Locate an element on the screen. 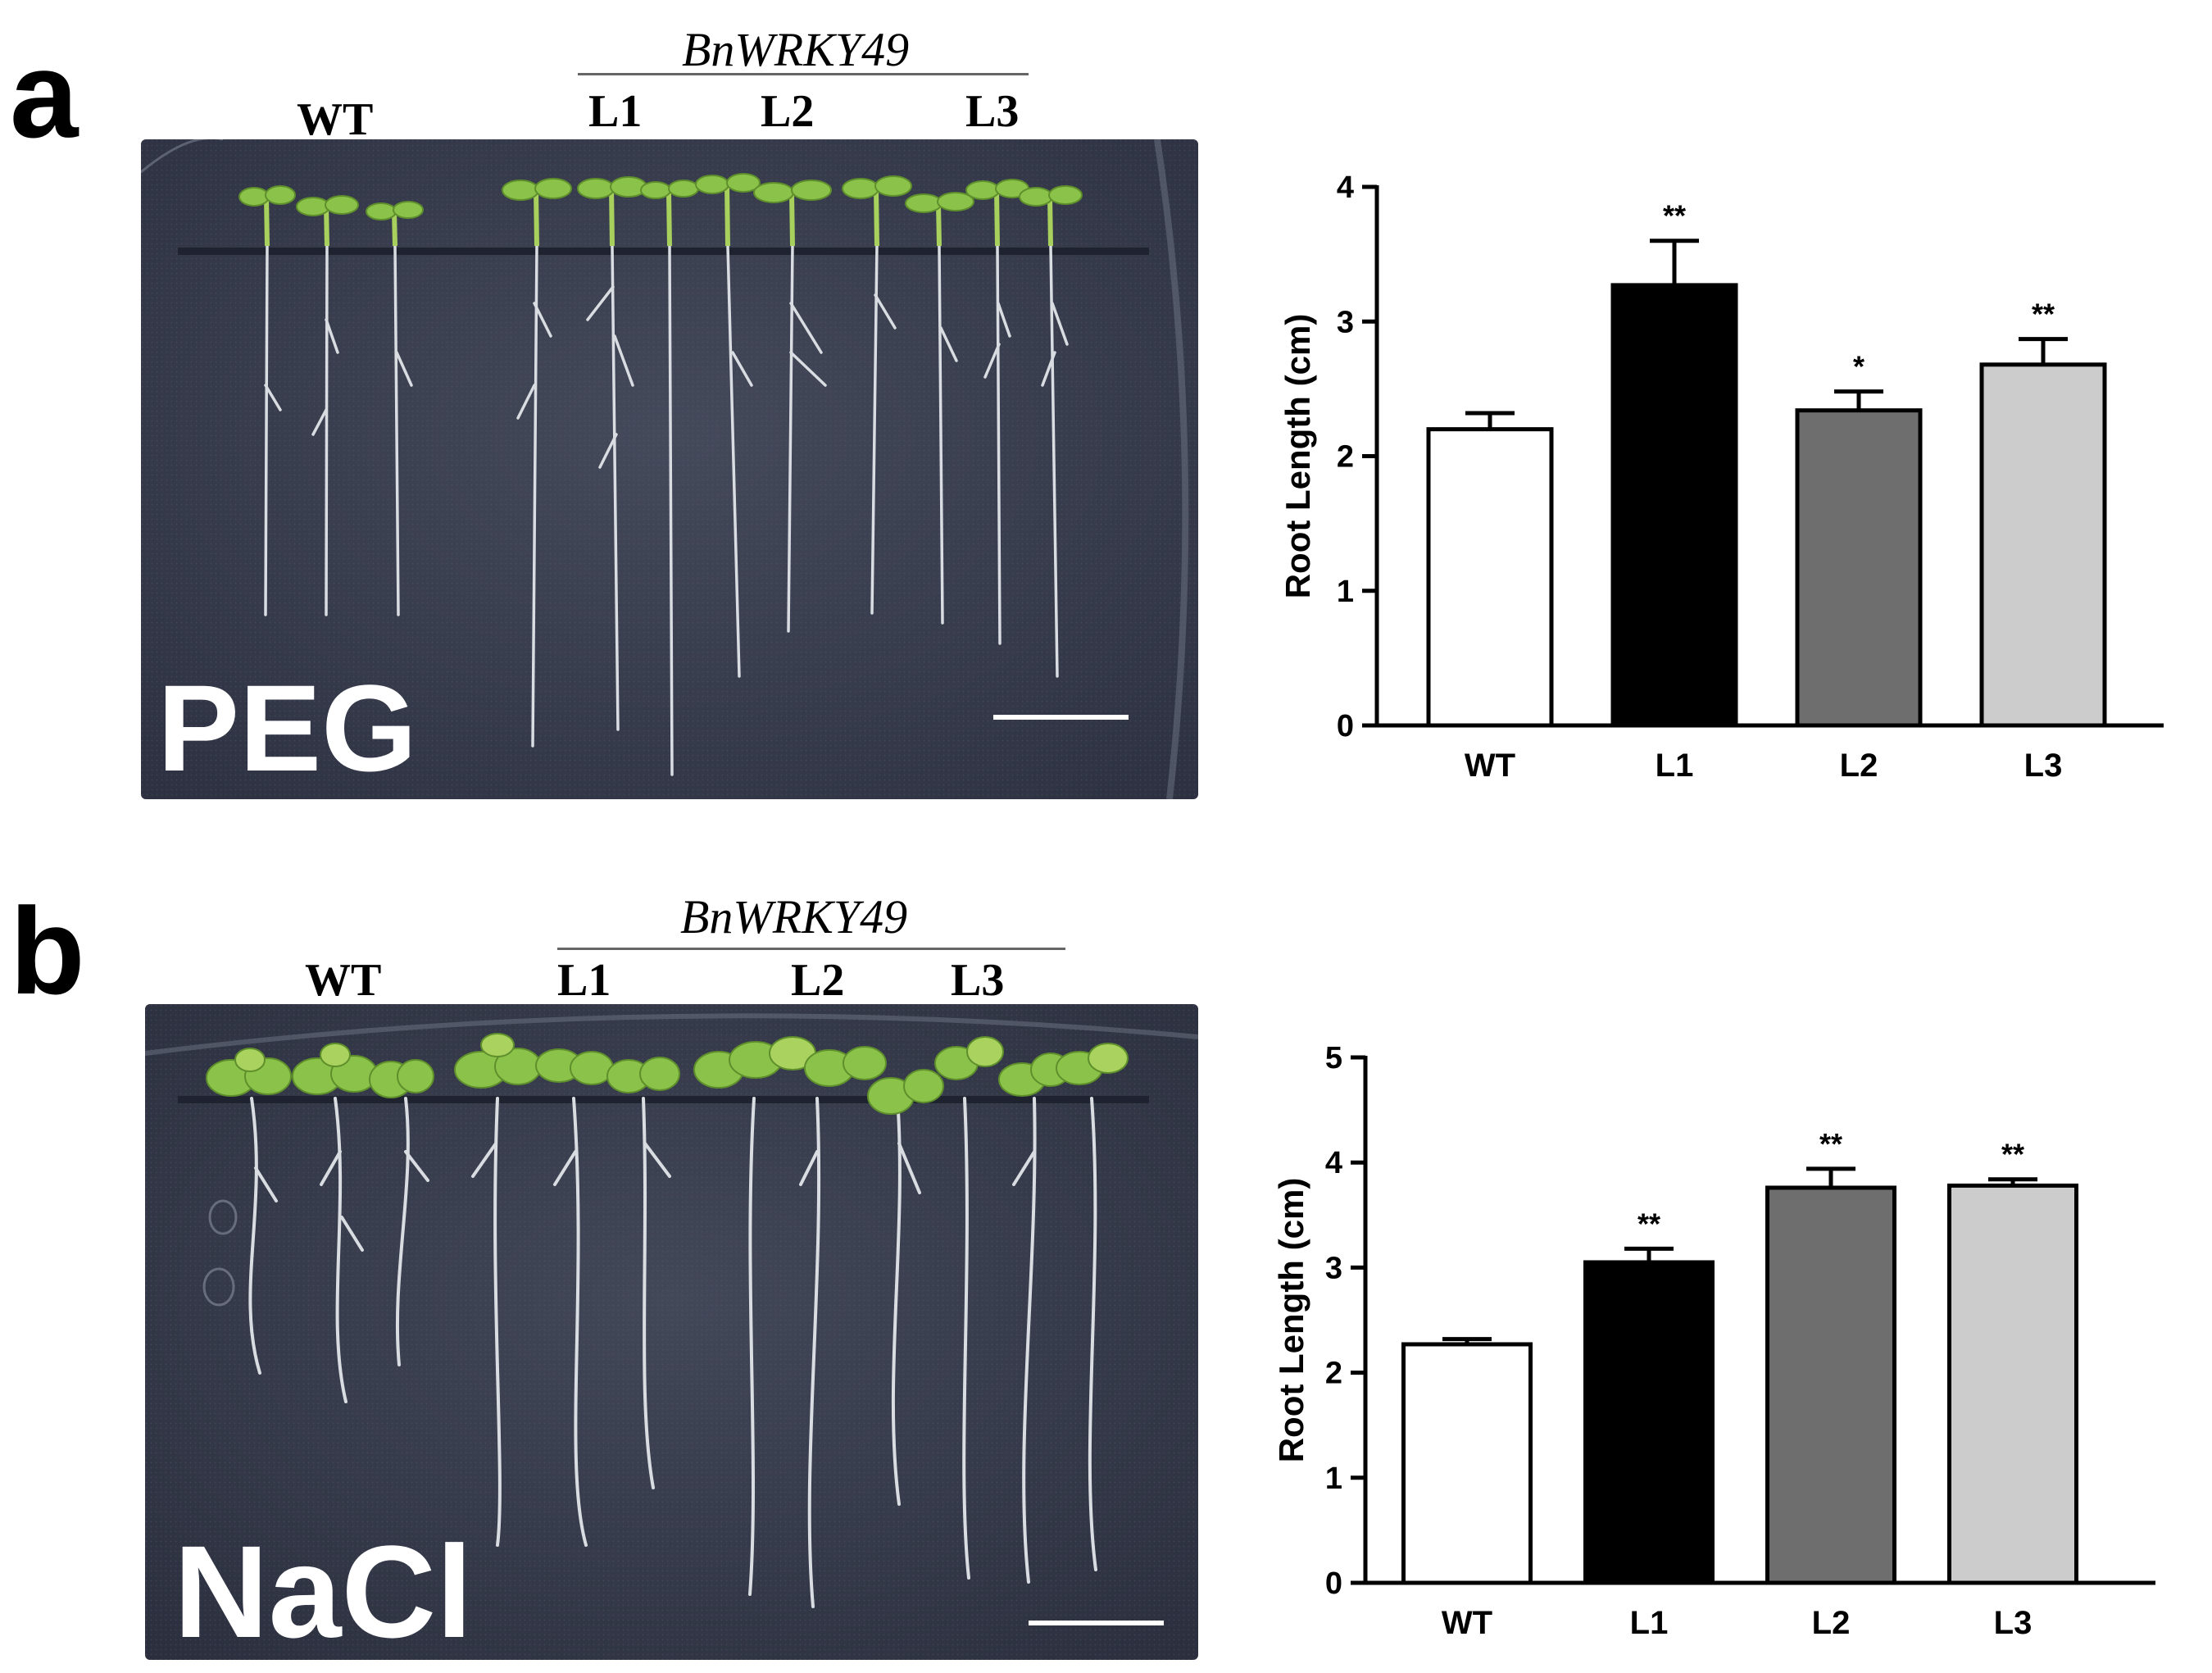 The height and width of the screenshot is (1673, 2212). line-label-b-l2: L2 is located at coordinates (818, 980).